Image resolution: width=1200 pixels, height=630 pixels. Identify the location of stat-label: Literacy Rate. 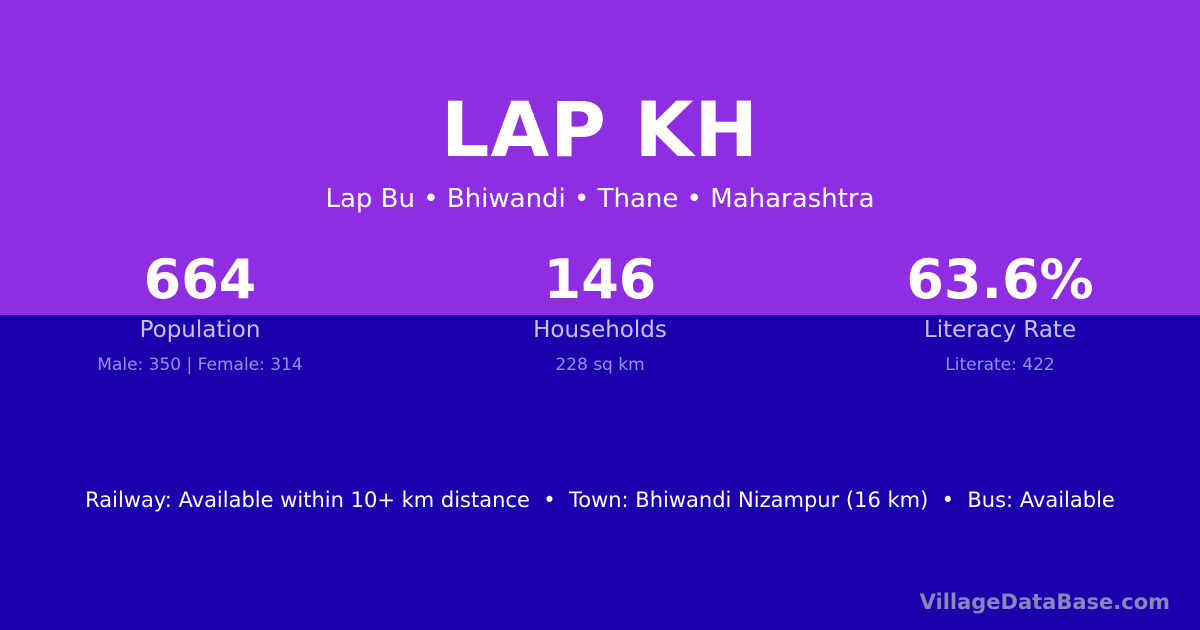
(1000, 330).